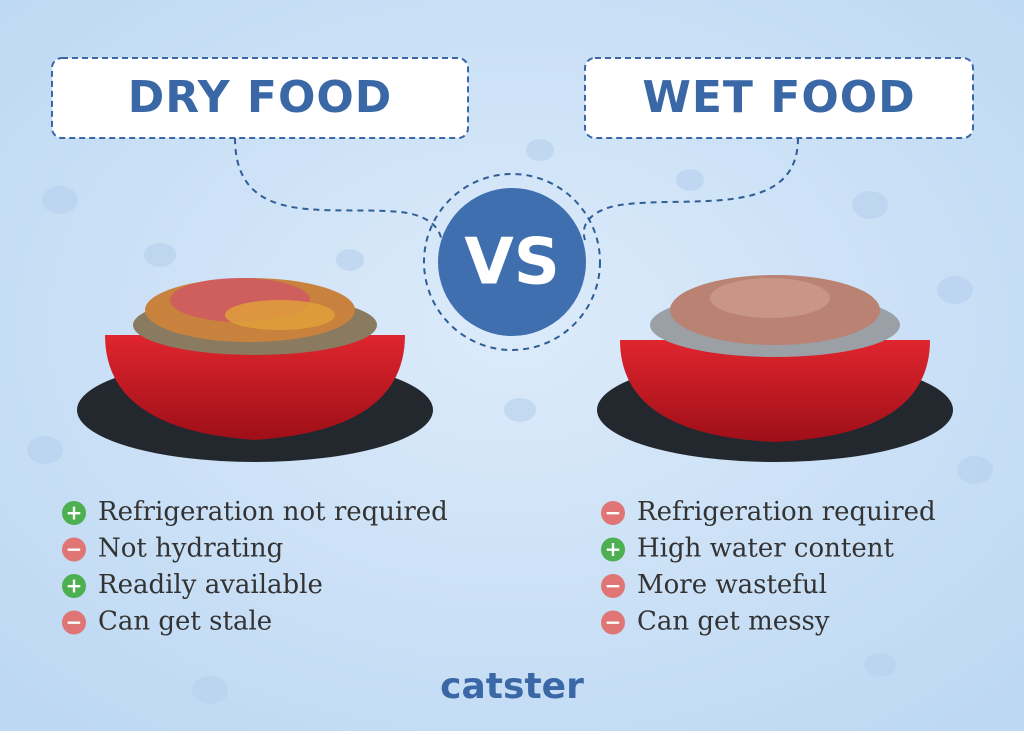 This screenshot has height=735, width=1024. Describe the element at coordinates (786, 512) in the screenshot. I see `list-item: Refrigeration required` at that location.